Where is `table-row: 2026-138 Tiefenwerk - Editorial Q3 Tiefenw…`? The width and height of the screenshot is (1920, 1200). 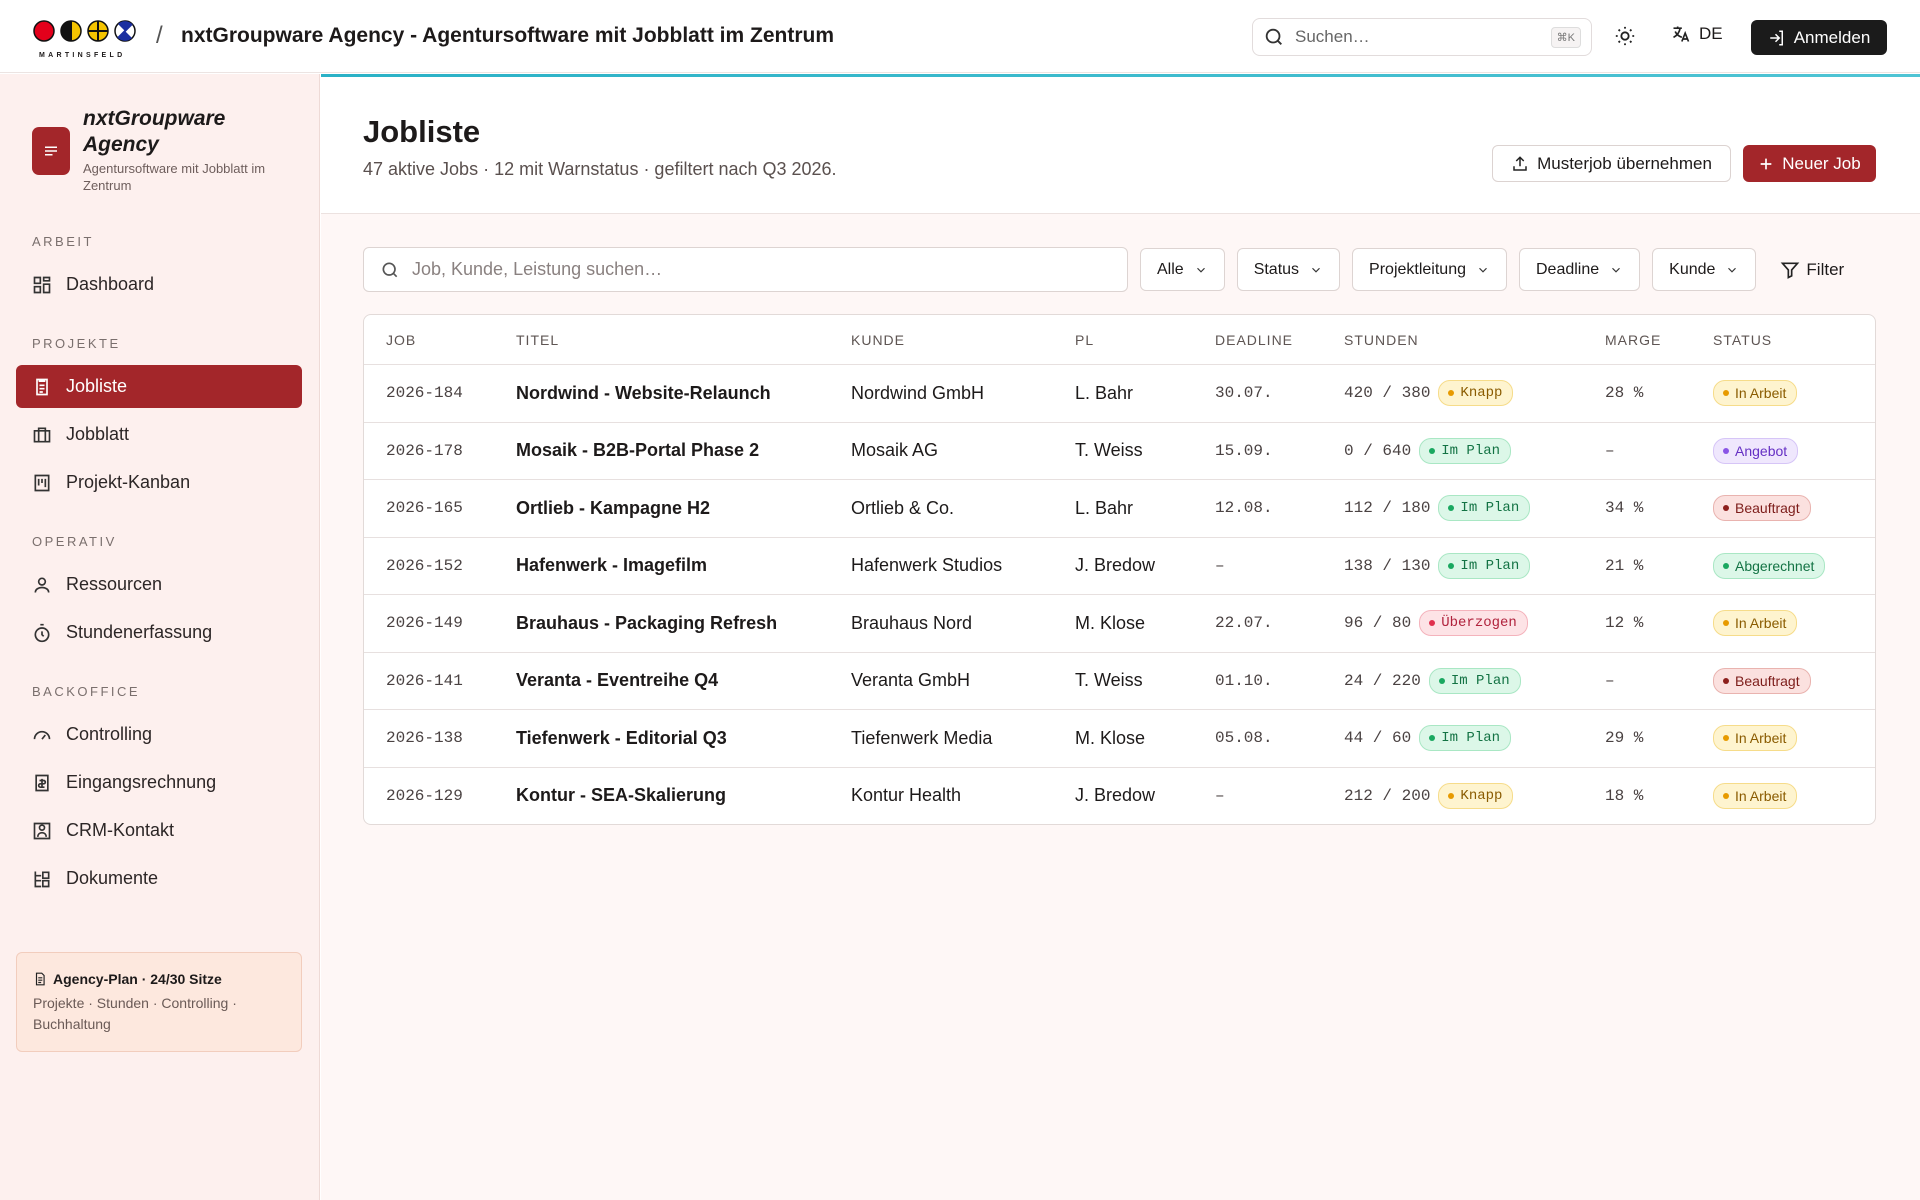
table-row: 2026-138 Tiefenwerk - Editorial Q3 Tiefenw… is located at coordinates (1119, 738).